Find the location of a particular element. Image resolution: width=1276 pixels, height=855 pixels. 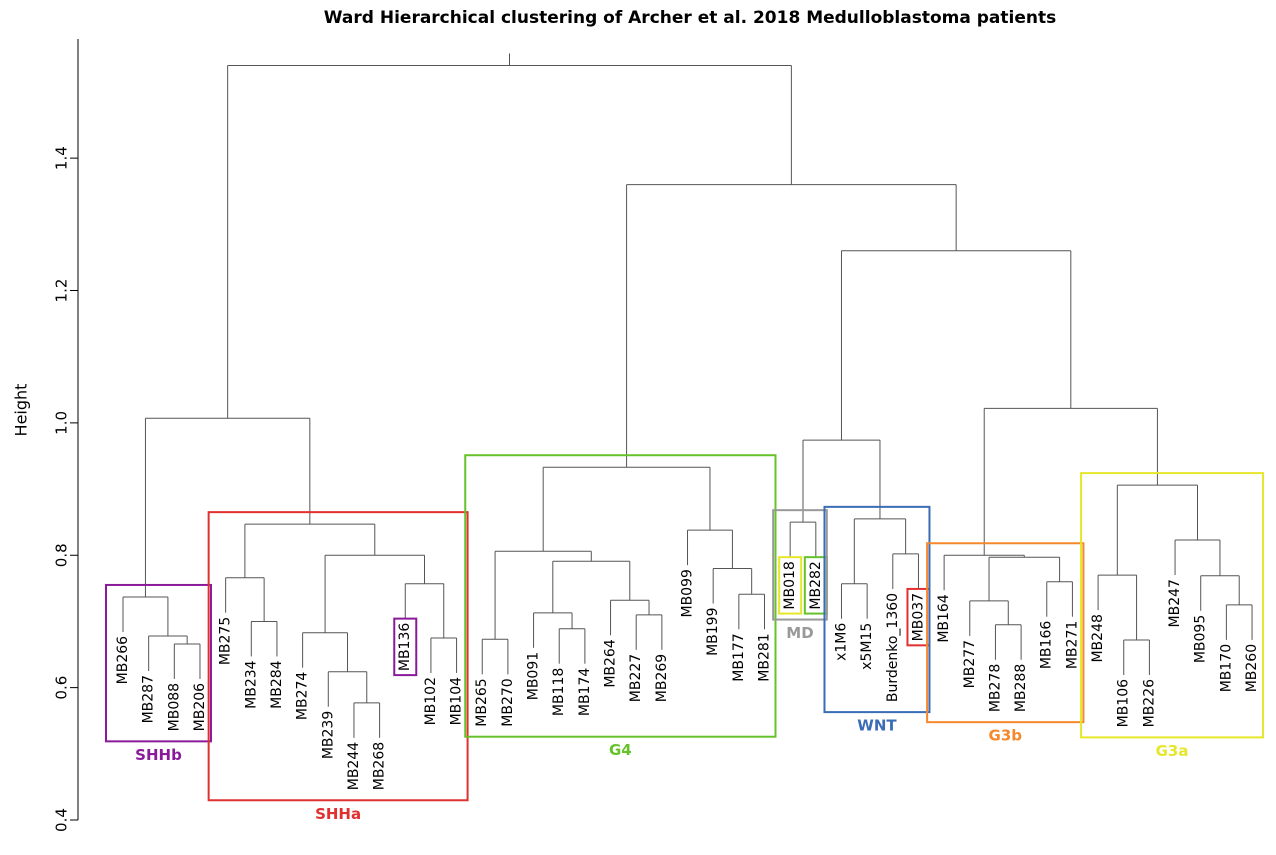

leaf-label: MB102 is located at coordinates (431, 701).